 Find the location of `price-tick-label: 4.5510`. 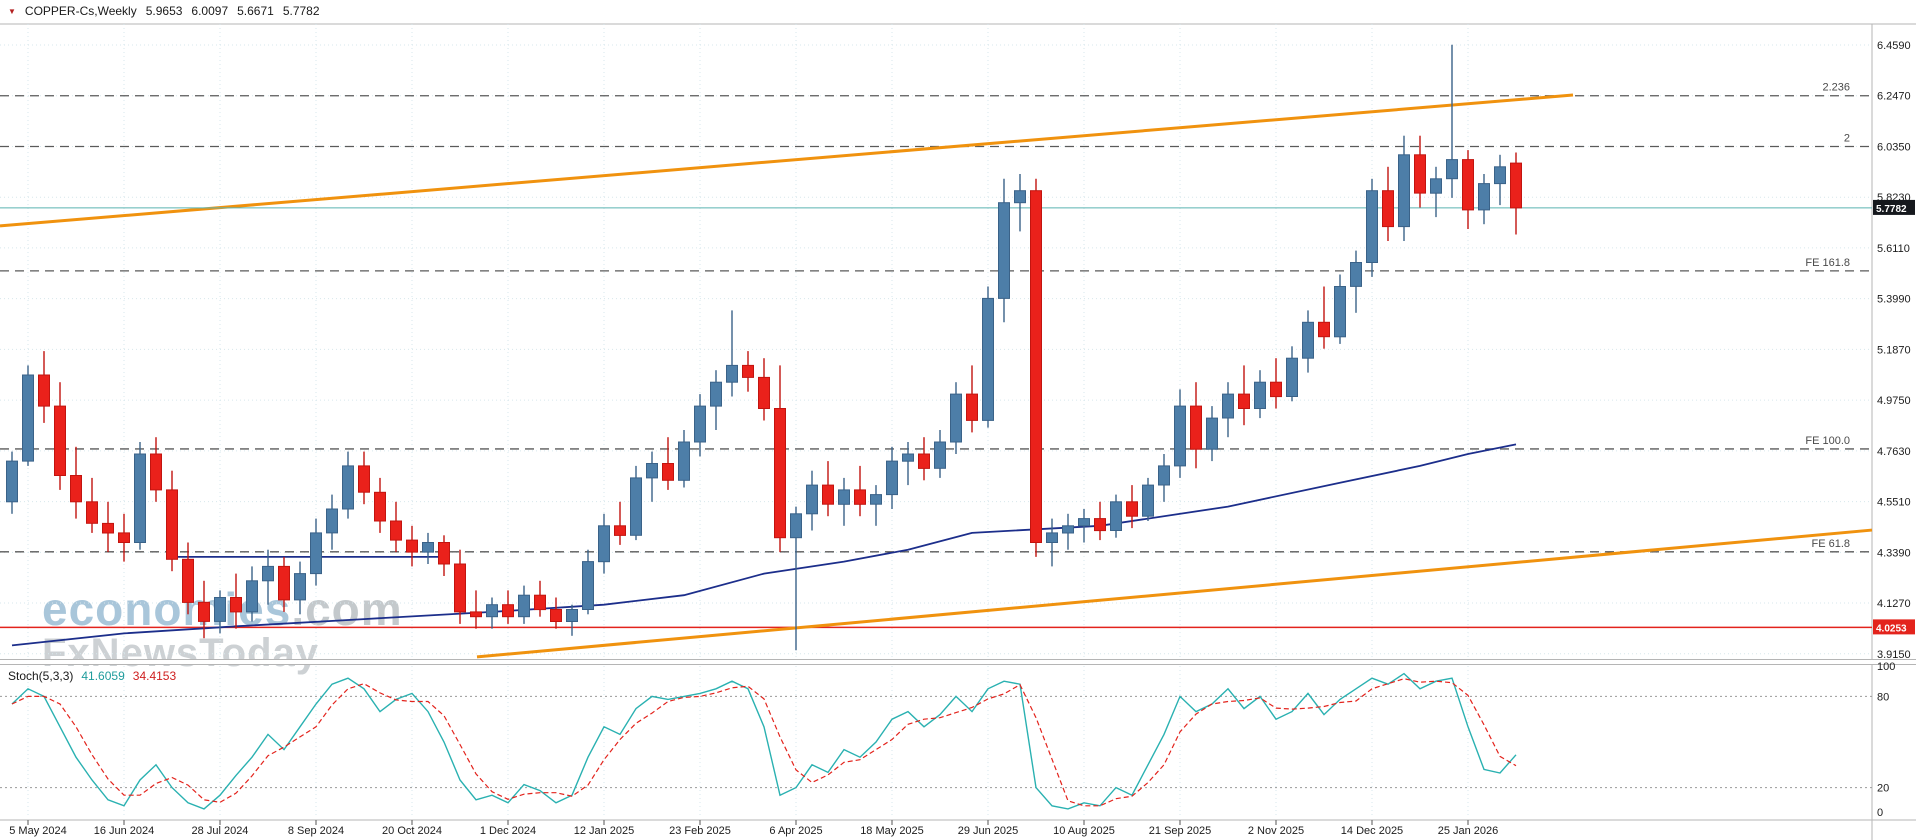

price-tick-label: 4.5510 is located at coordinates (1894, 503).